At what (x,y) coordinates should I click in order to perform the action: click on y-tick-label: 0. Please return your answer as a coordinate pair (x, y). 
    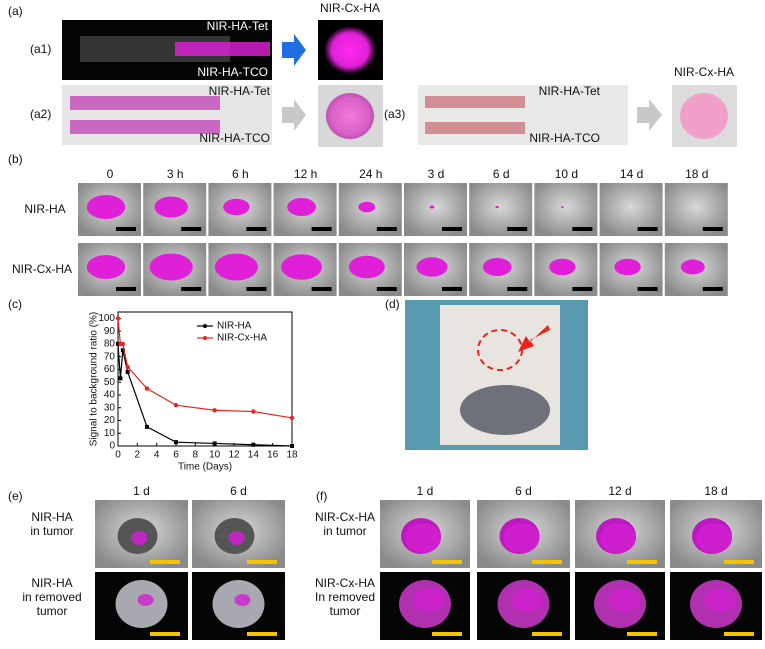
    Looking at the image, I should click on (112, 446).